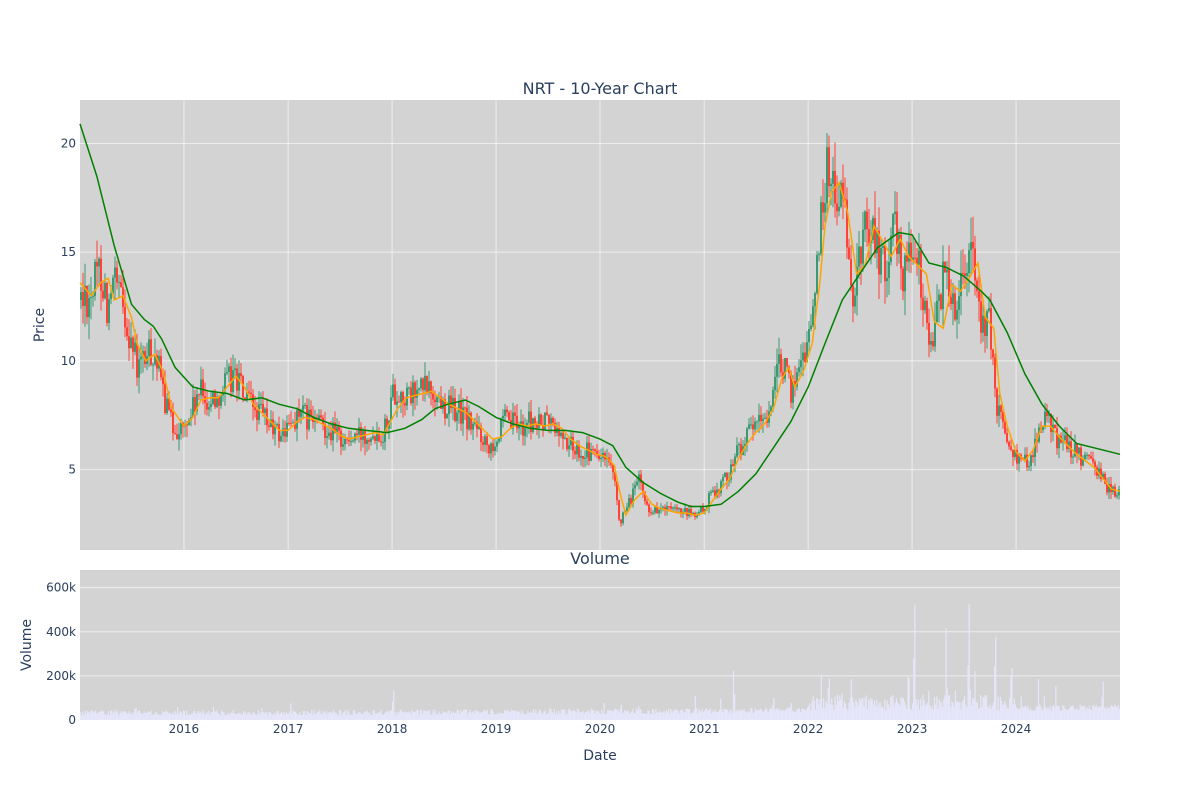  What do you see at coordinates (68, 252) in the screenshot?
I see `price-y-tick-label: 15` at bounding box center [68, 252].